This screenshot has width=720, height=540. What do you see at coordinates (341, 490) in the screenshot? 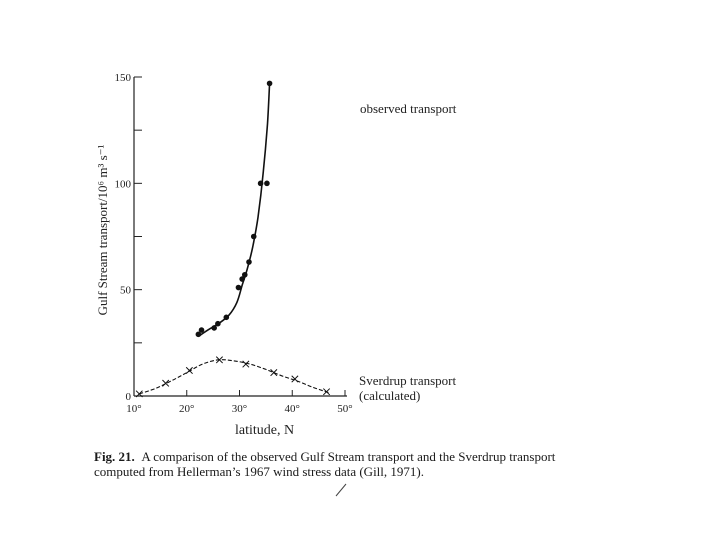
I see `pen-mark-icon` at bounding box center [341, 490].